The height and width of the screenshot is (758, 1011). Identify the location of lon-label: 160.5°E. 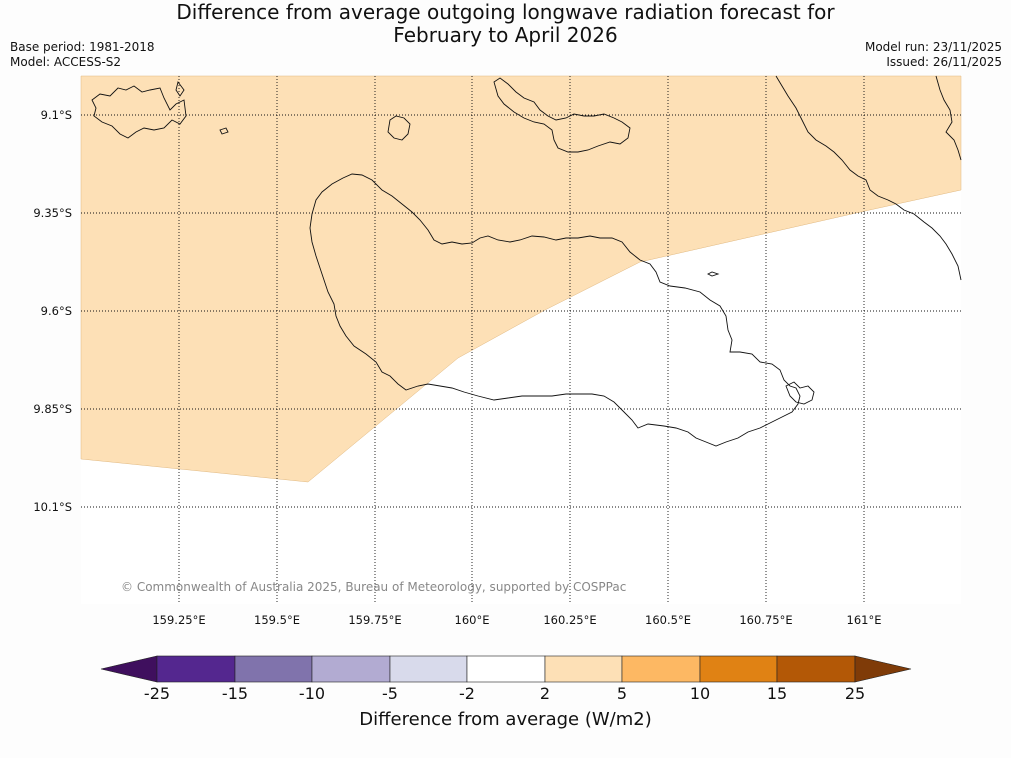
(668, 620).